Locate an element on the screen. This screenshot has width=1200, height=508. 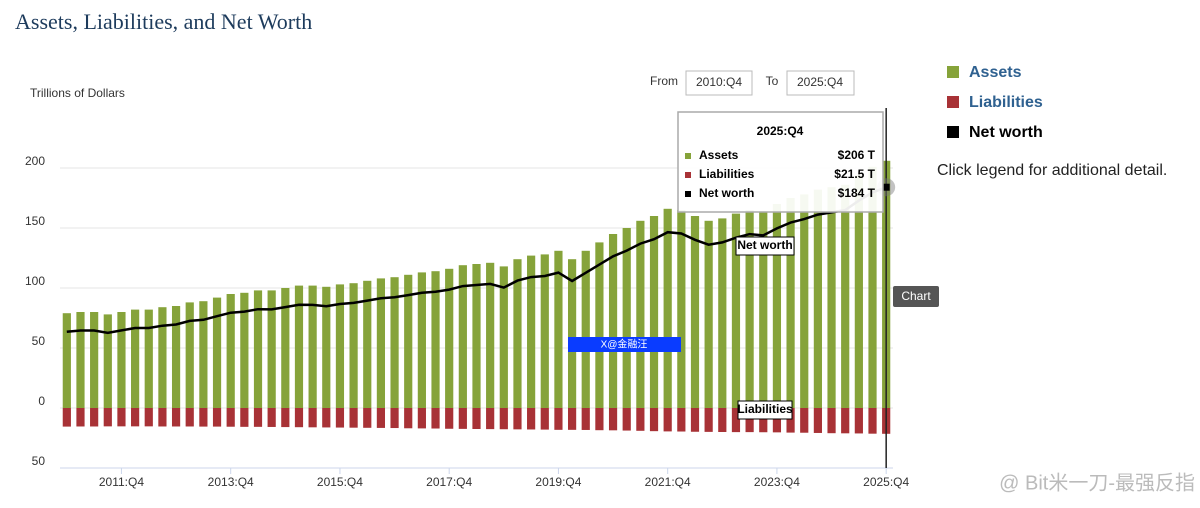
legend-label: Net worth is located at coordinates (1006, 132).